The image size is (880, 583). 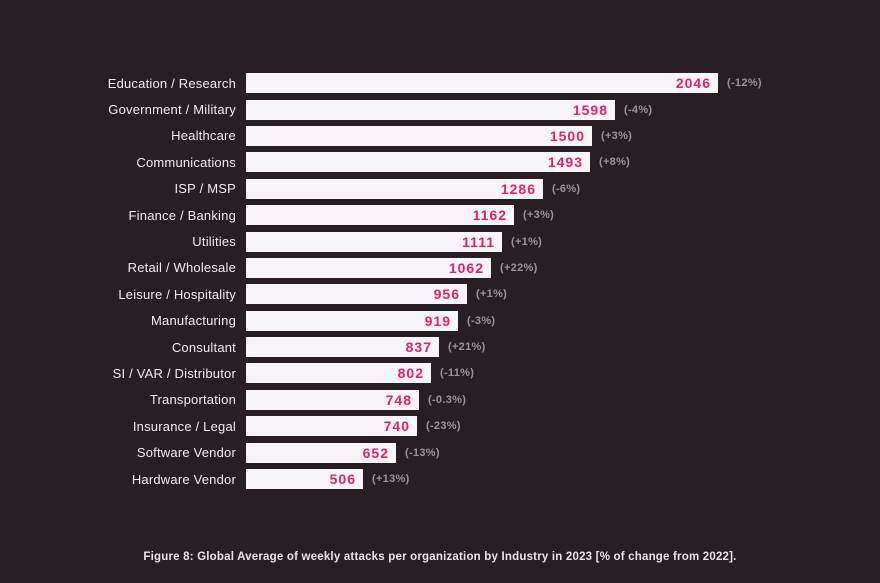 I want to click on bar-row: Education / Research 2046 (-12%), so click(x=440, y=83).